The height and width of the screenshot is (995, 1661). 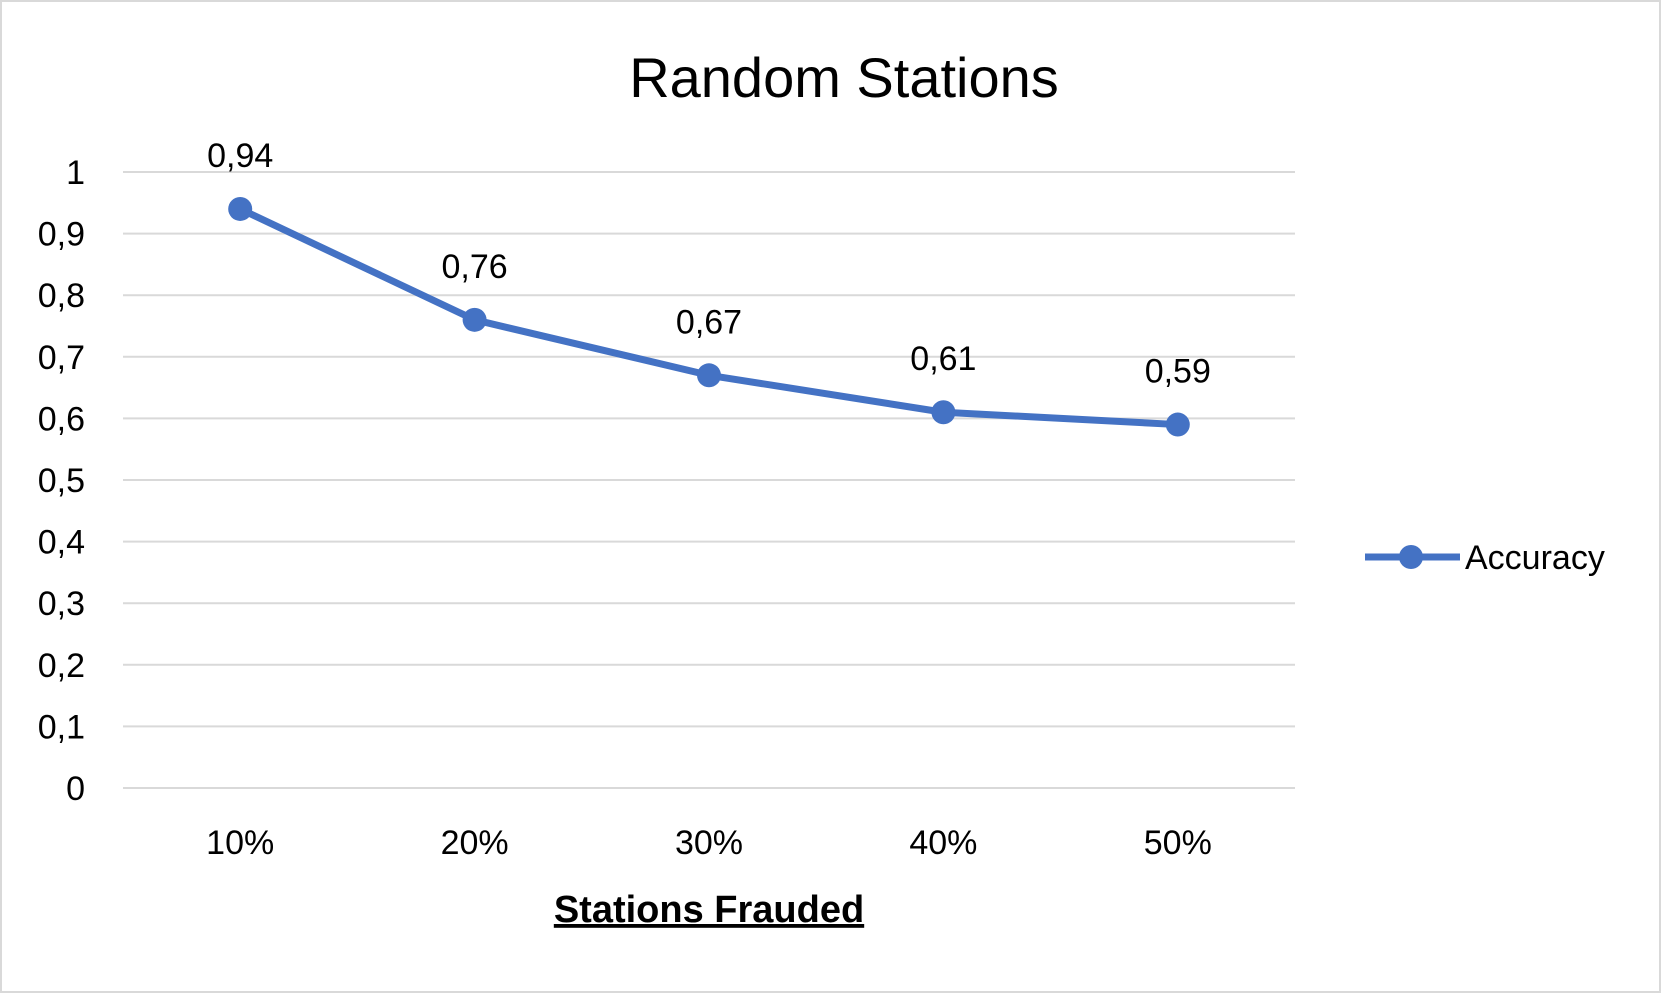 What do you see at coordinates (61, 727) in the screenshot?
I see `y-tick-label: 0,1` at bounding box center [61, 727].